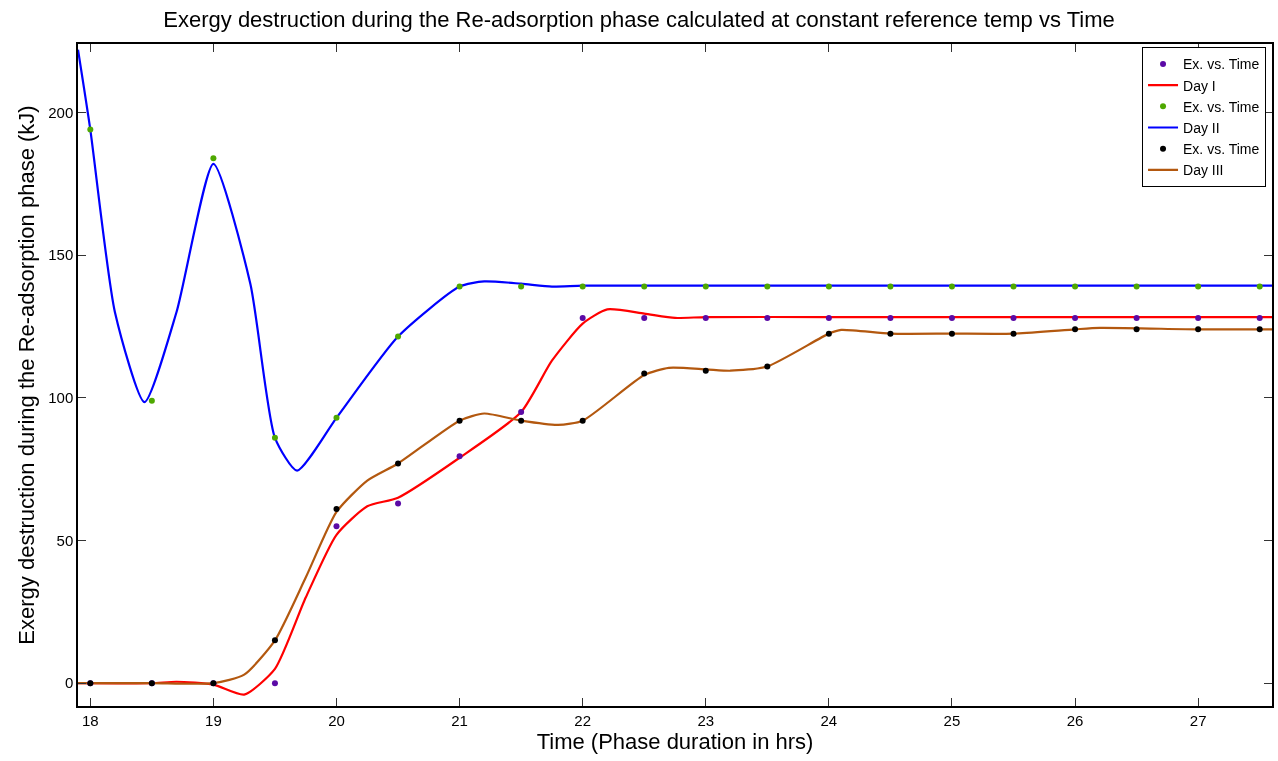 The width and height of the screenshot is (1278, 761). Describe the element at coordinates (213, 720) in the screenshot. I see `x-tick-label: 19` at that location.